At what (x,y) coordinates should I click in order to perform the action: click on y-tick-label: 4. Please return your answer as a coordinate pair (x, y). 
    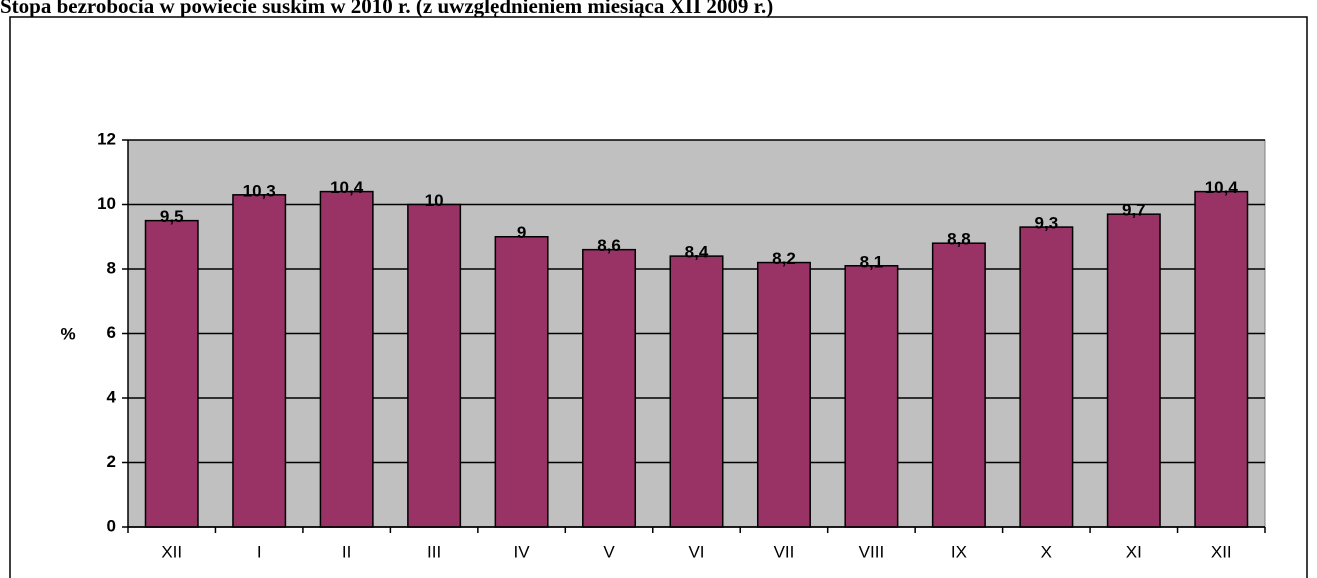
    Looking at the image, I should click on (112, 396).